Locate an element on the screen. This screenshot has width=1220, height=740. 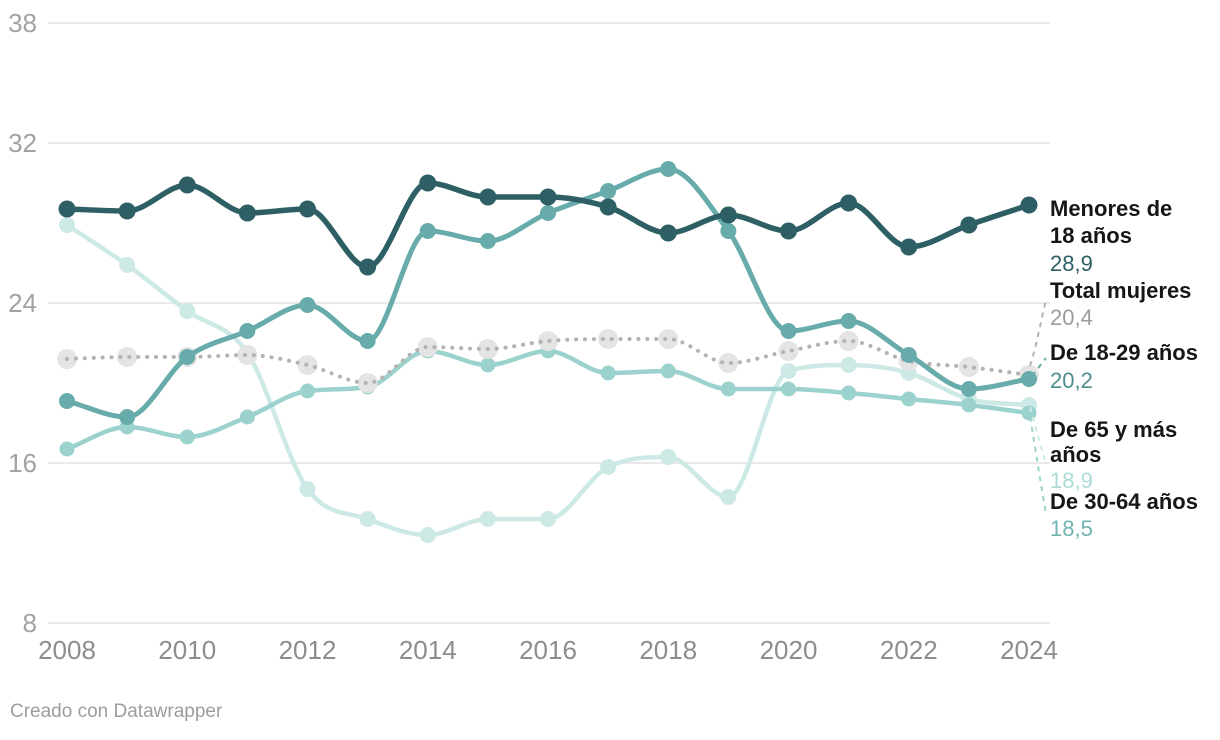
series-total is located at coordinates (548, 361).